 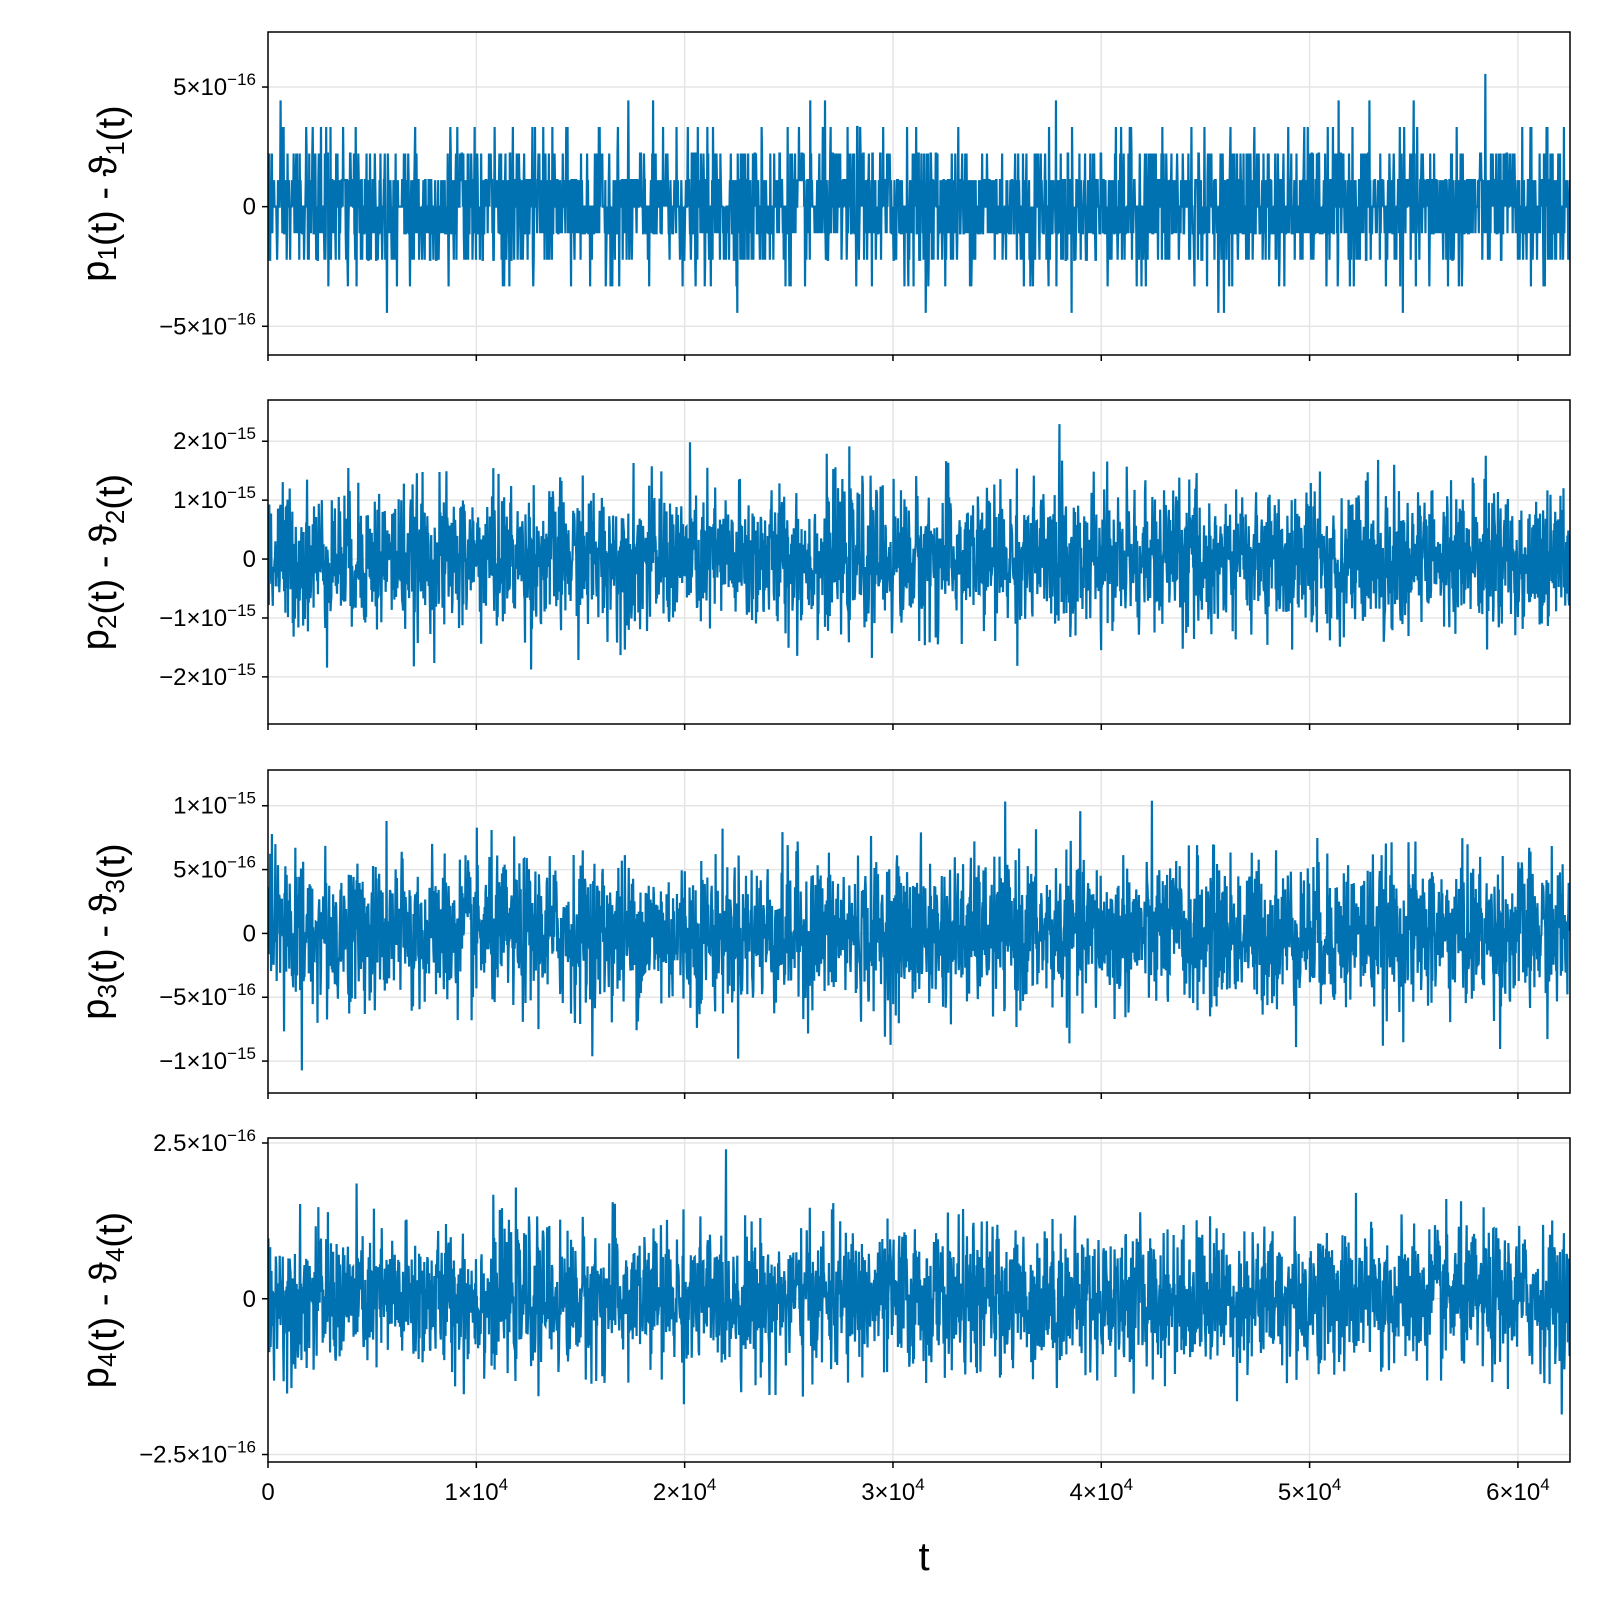 What do you see at coordinates (923, 1557) in the screenshot?
I see `x-axis-label: t` at bounding box center [923, 1557].